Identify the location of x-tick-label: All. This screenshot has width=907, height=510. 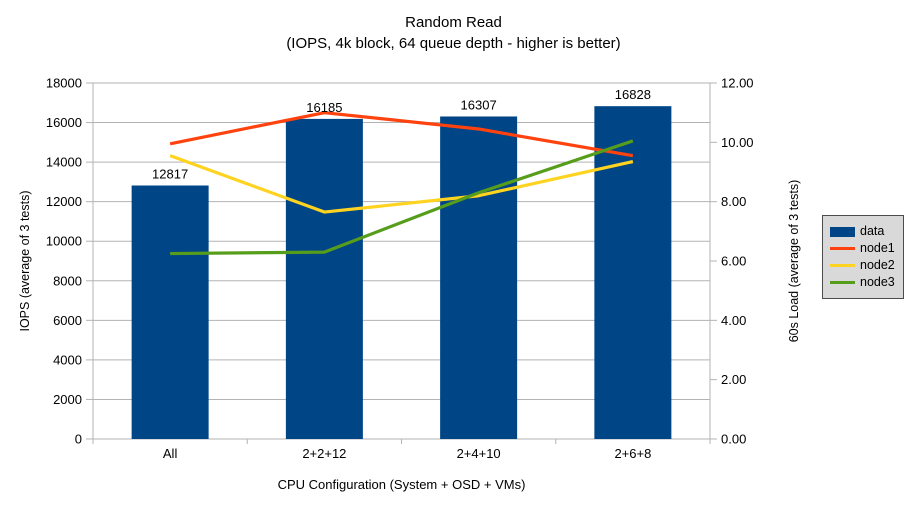
(170, 453).